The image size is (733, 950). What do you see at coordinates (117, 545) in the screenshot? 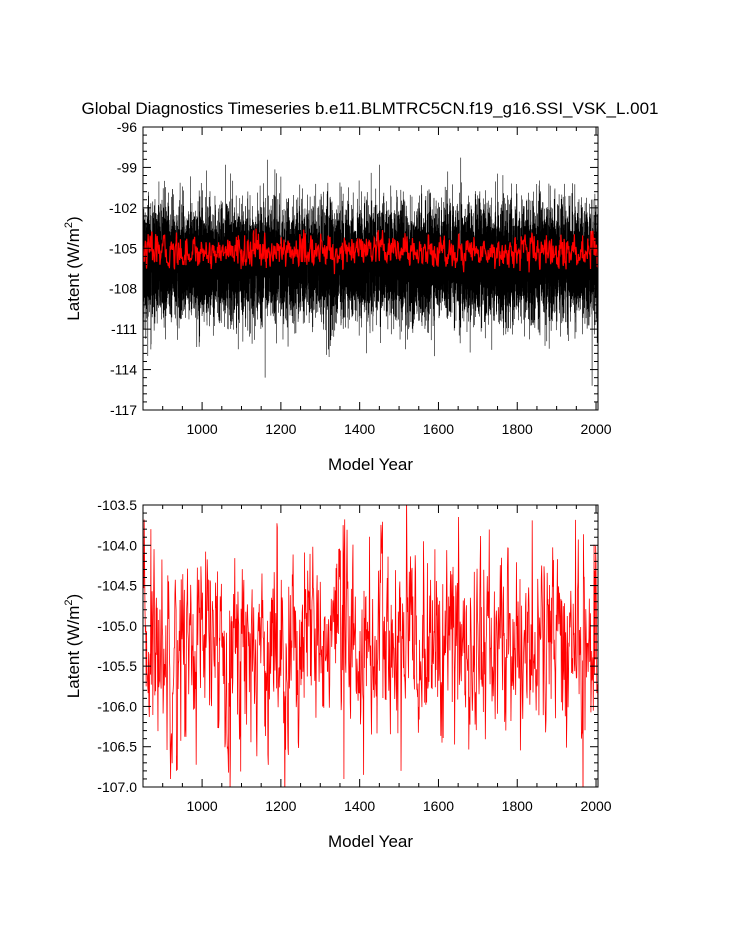
I see `y-tick-label: -104.0` at bounding box center [117, 545].